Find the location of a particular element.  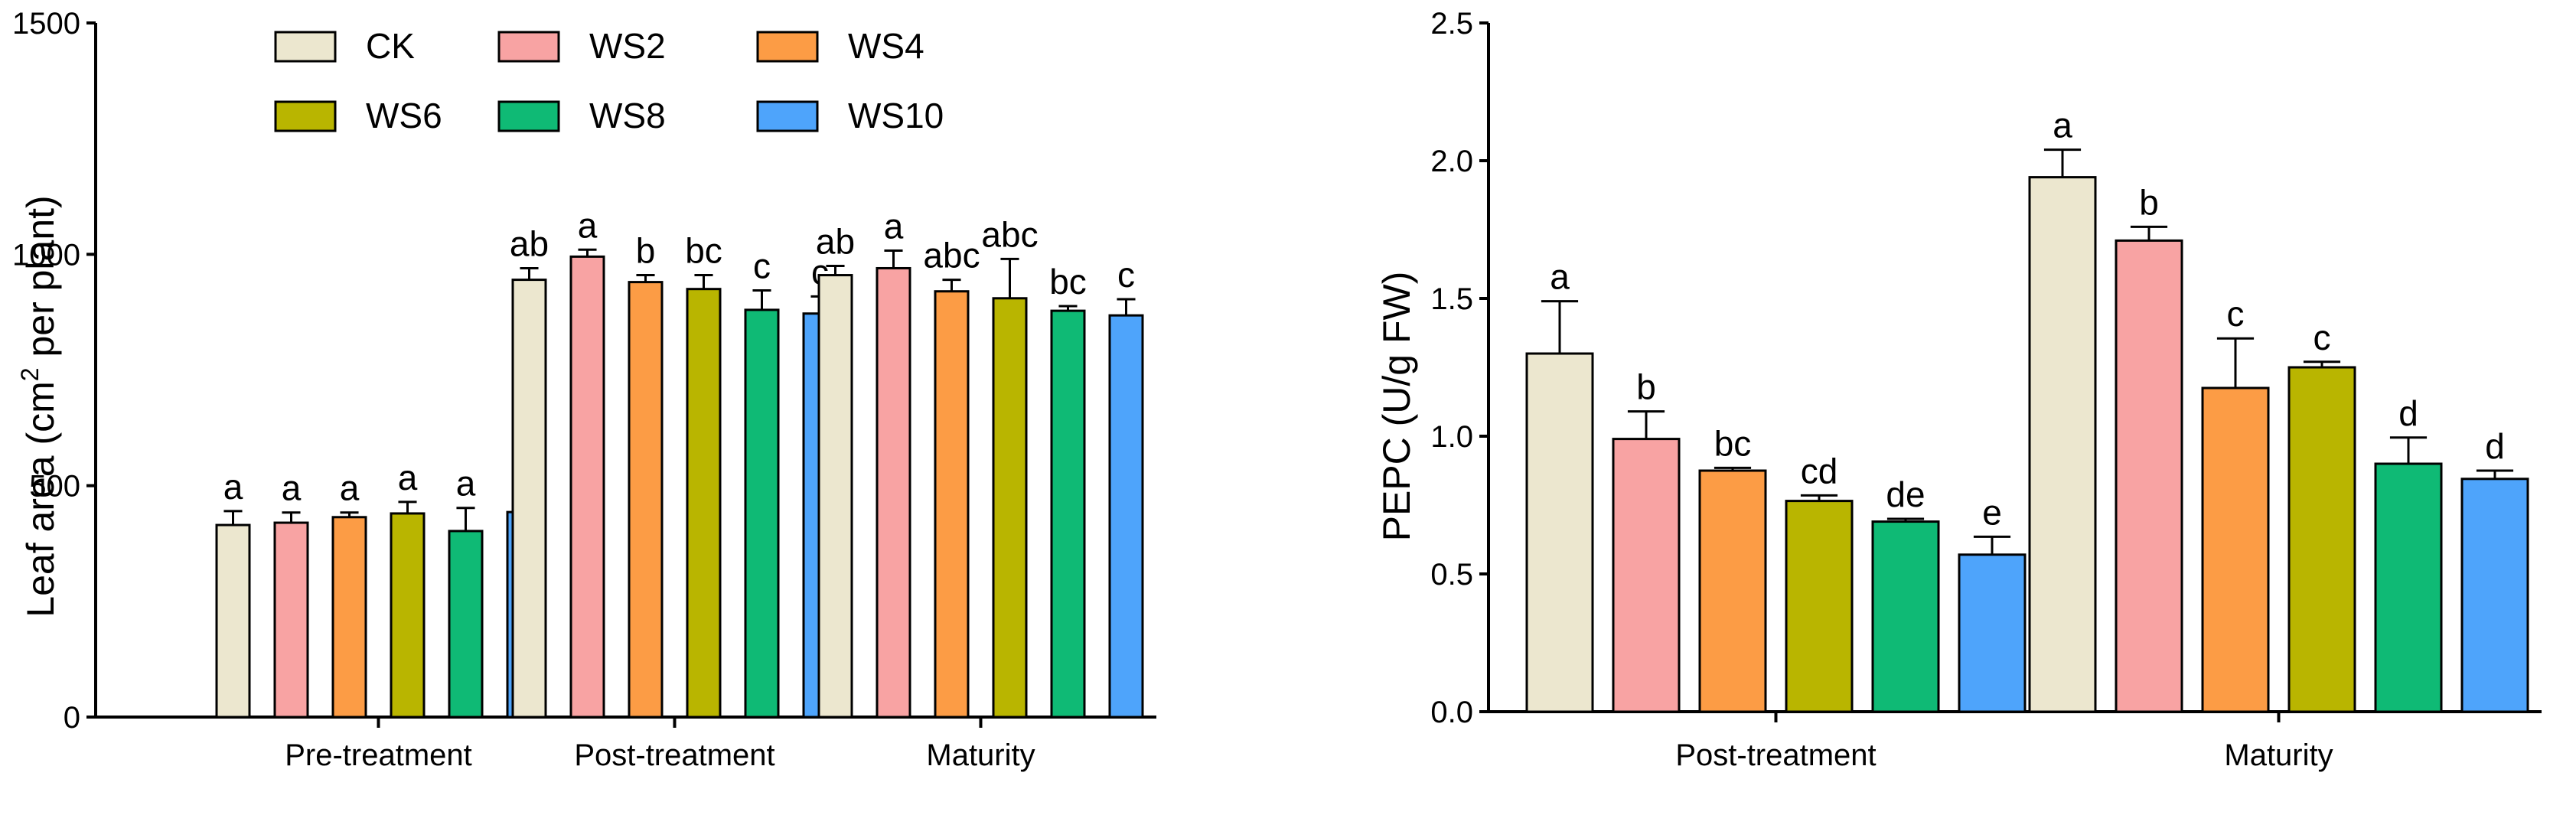

pepc-significance-letter: bc is located at coordinates (1733, 443).